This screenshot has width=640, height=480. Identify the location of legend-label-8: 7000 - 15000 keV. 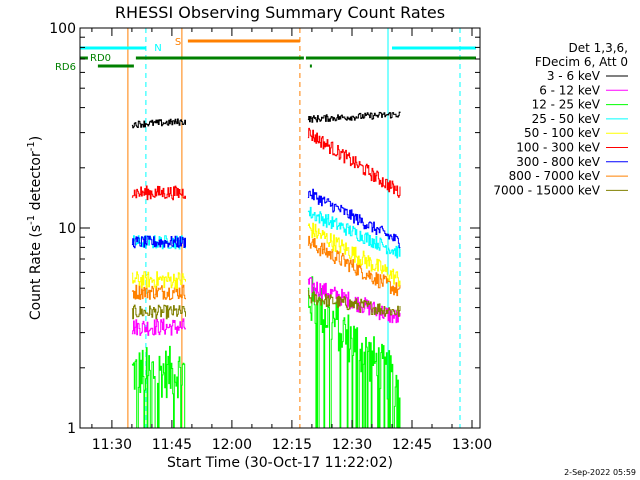
(546, 190).